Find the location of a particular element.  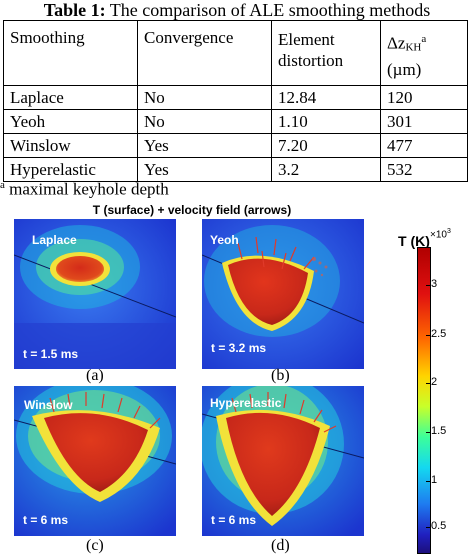

panel-sublabel: (b) is located at coordinates (280, 375).